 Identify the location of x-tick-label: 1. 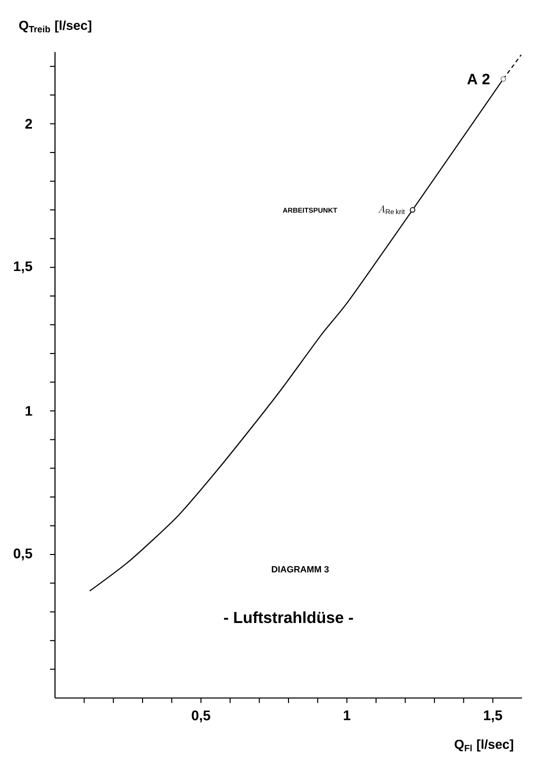
(347, 715).